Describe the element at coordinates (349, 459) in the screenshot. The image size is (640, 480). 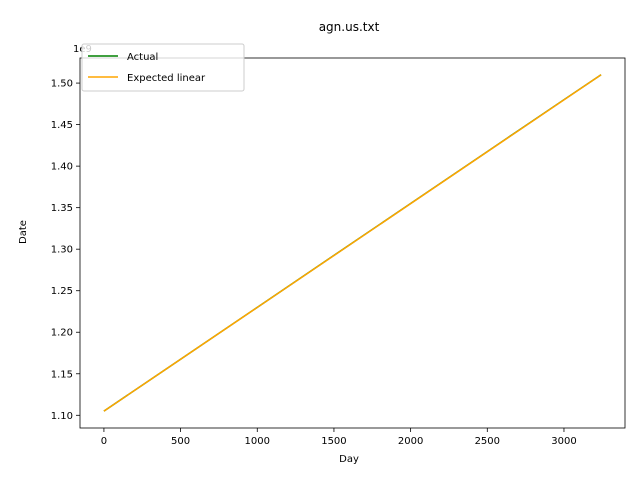
I see `x-axis-label: Day` at that location.